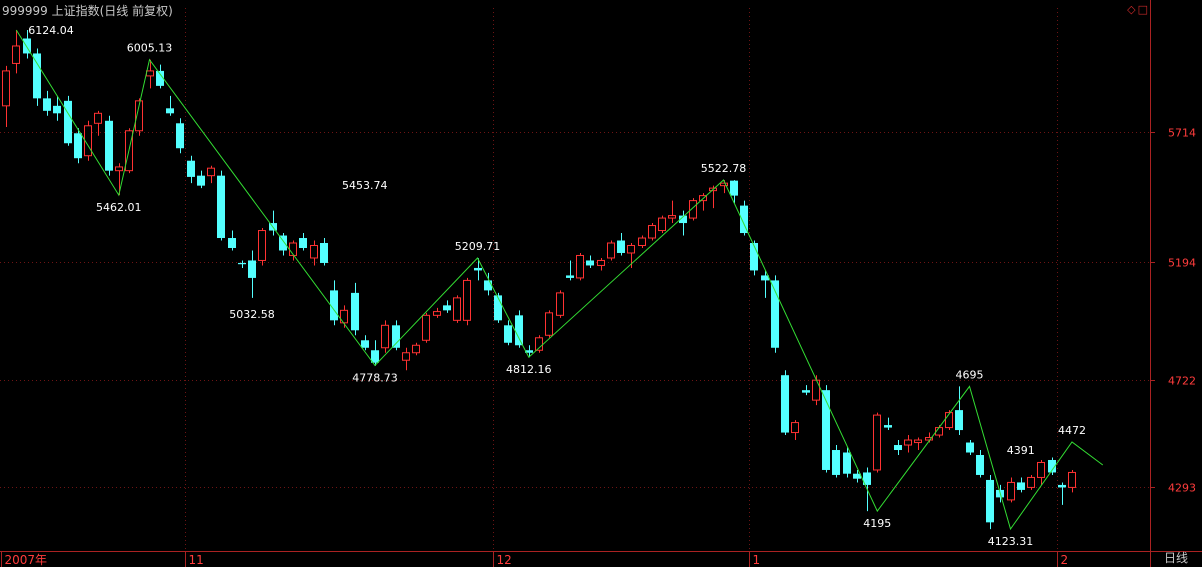 This screenshot has width=1202, height=567. I want to click on period-label: 日线, so click(1175, 558).